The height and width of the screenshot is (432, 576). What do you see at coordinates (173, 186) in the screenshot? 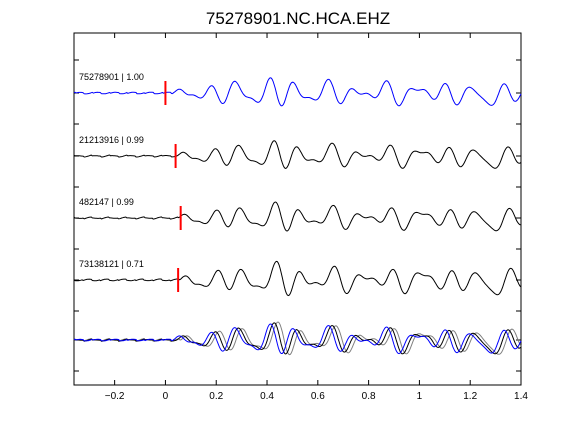
I see `pick-markers` at bounding box center [173, 186].